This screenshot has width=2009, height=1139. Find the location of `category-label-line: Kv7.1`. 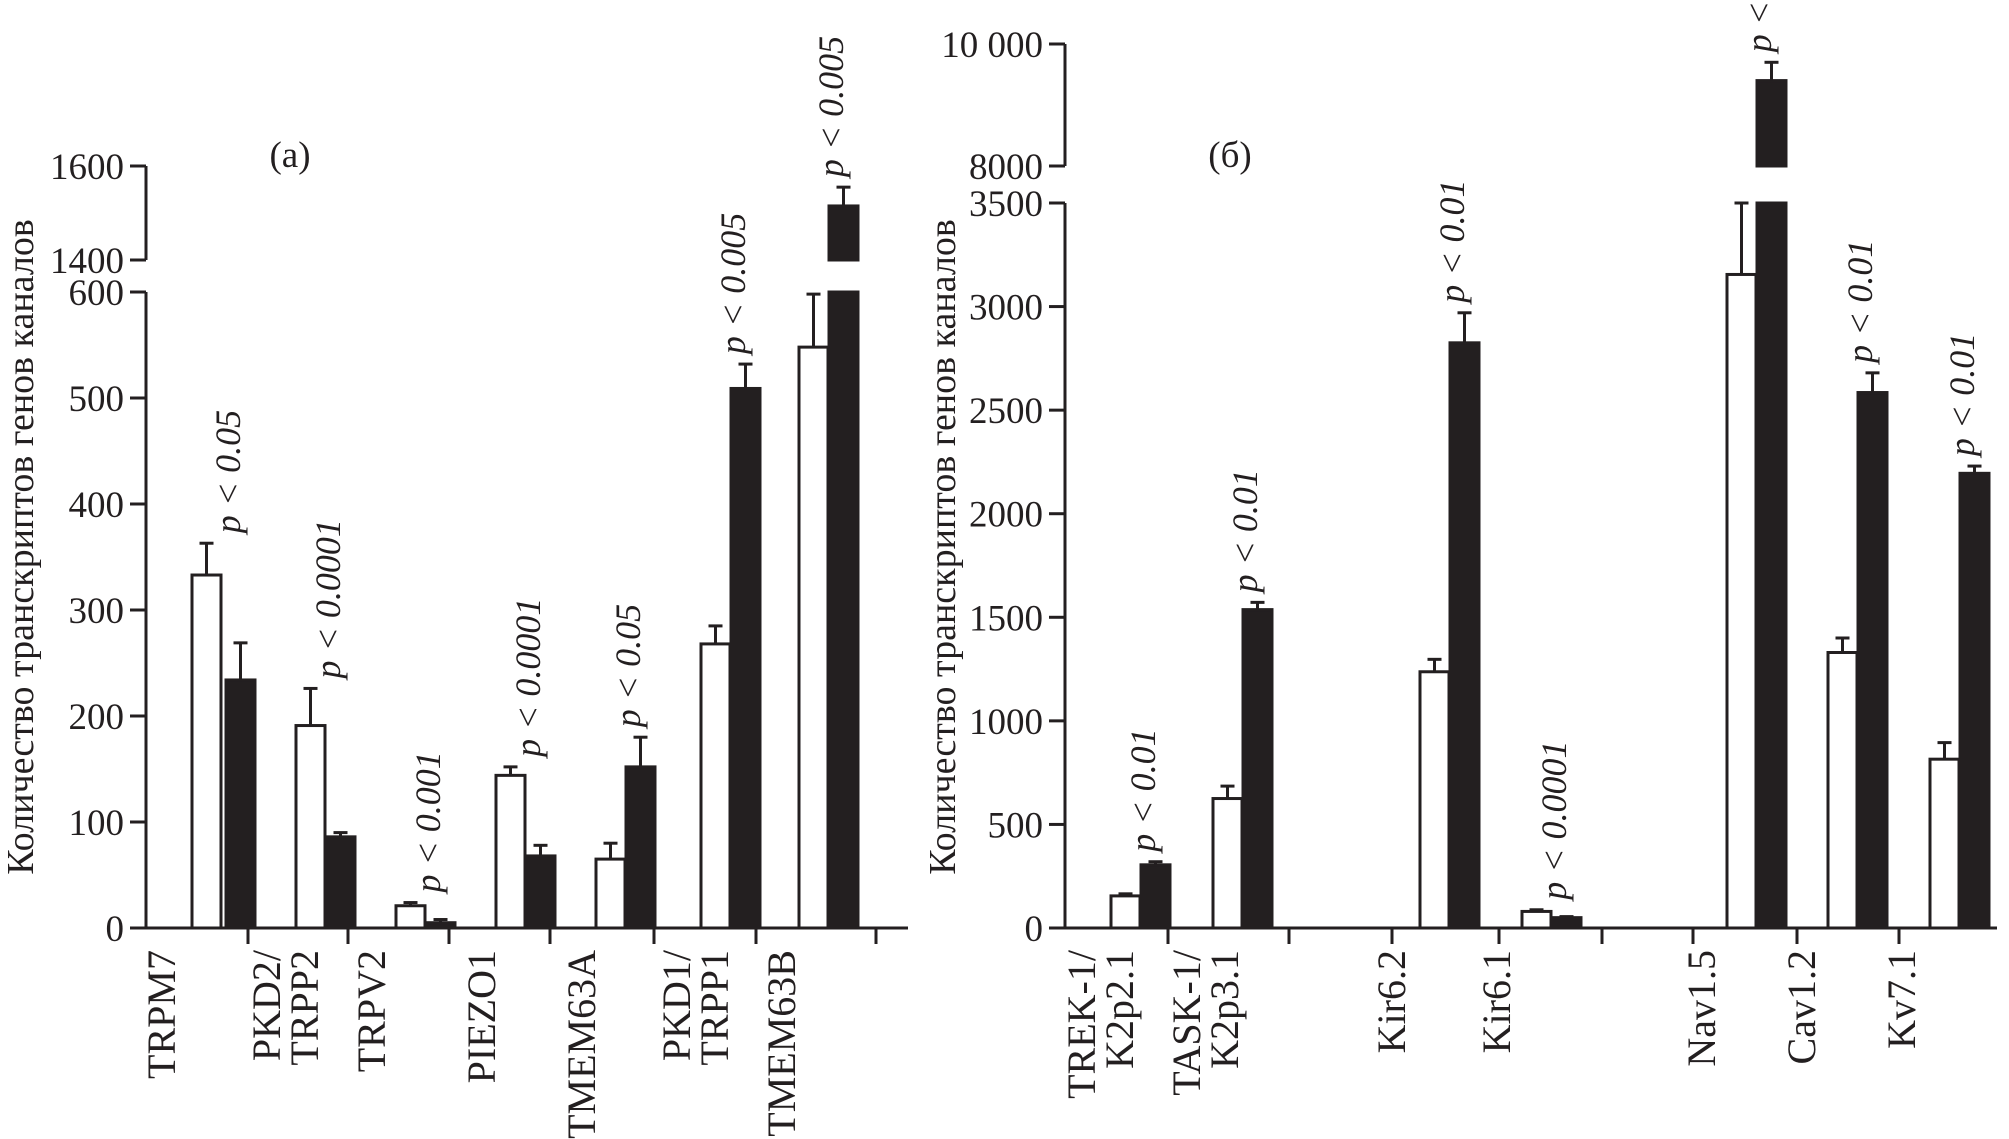

category-label-line: Kv7.1 is located at coordinates (1901, 999).